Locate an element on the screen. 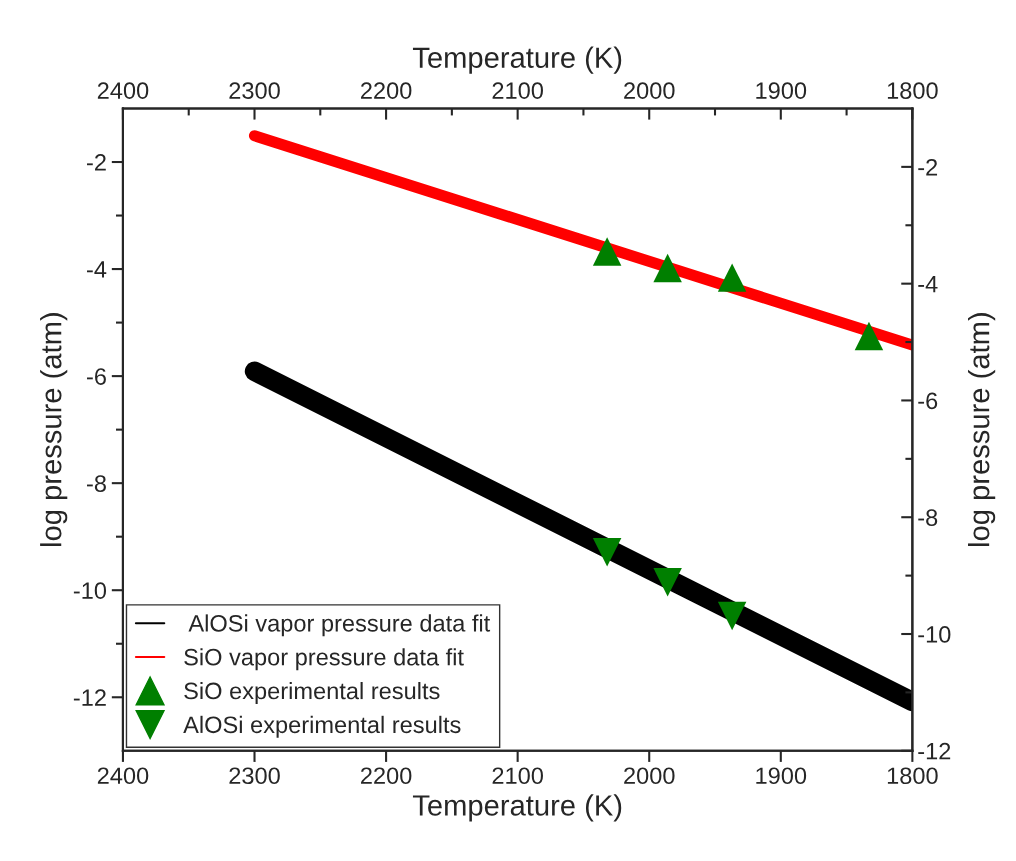 Image resolution: width=1016 pixels, height=861 pixels. y2-tick-label: -12 is located at coordinates (934, 751).